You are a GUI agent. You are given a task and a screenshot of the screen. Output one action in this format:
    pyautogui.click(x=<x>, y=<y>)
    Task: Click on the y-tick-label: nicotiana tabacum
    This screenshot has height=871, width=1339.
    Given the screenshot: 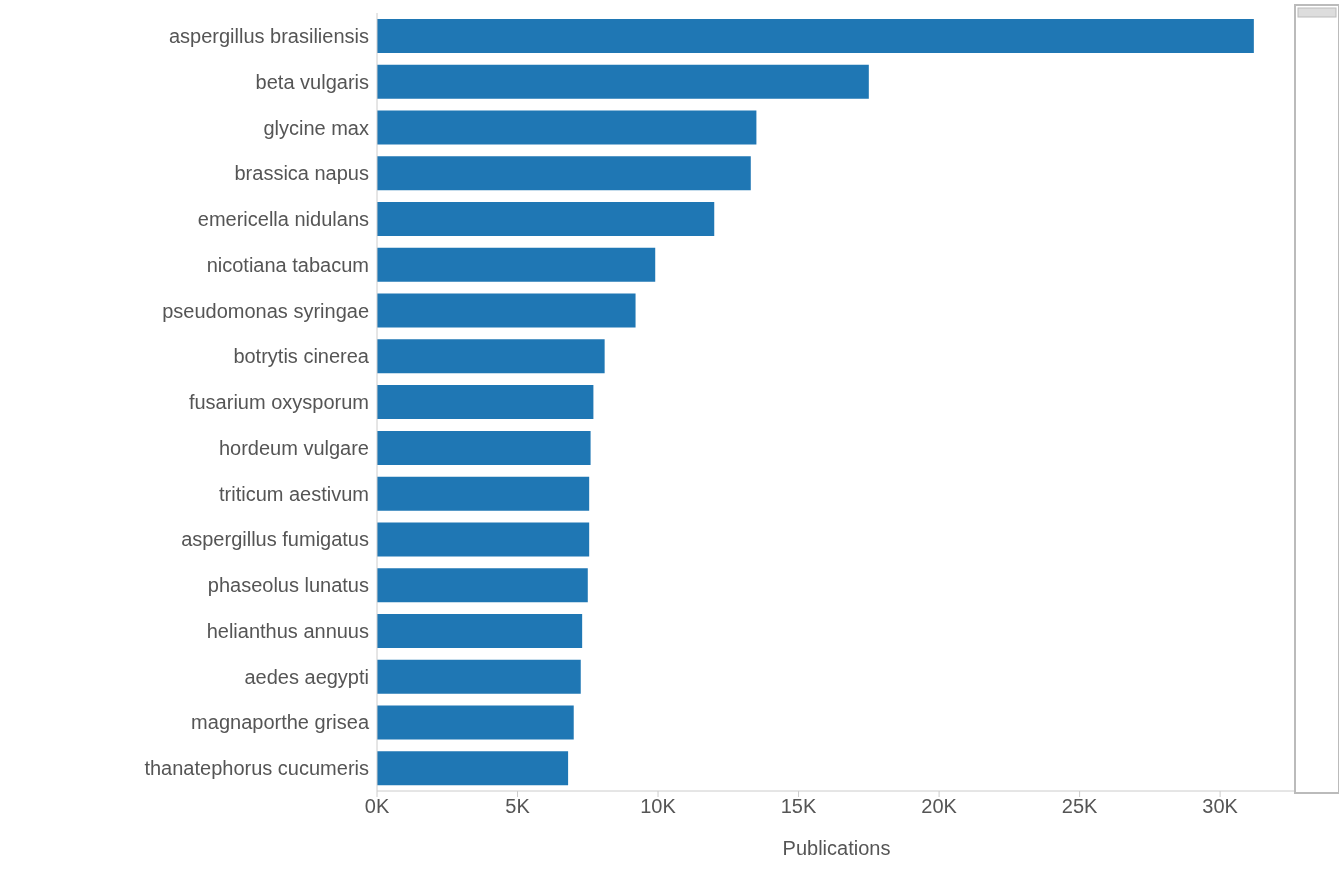 What is the action you would take?
    pyautogui.click(x=287, y=264)
    